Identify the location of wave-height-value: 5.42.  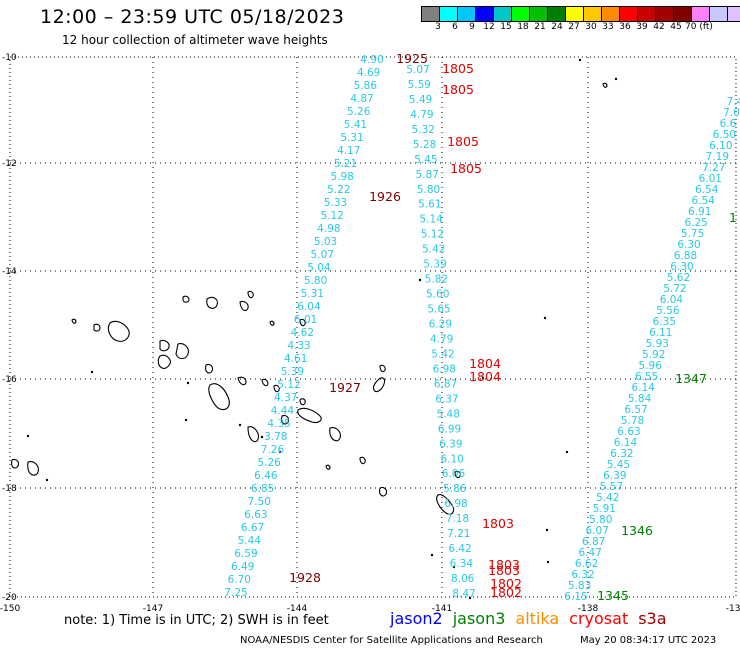
(607, 498).